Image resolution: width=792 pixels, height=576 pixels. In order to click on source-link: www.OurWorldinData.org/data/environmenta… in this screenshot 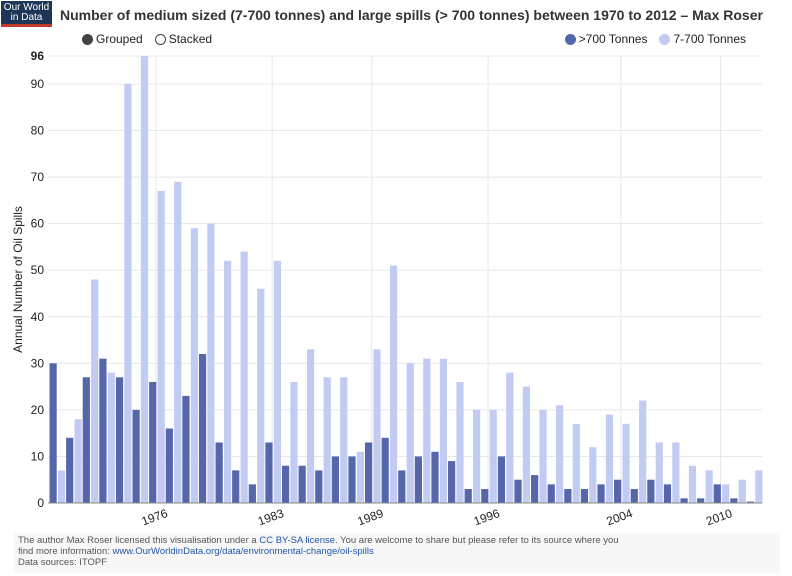, I will do `click(243, 551)`.